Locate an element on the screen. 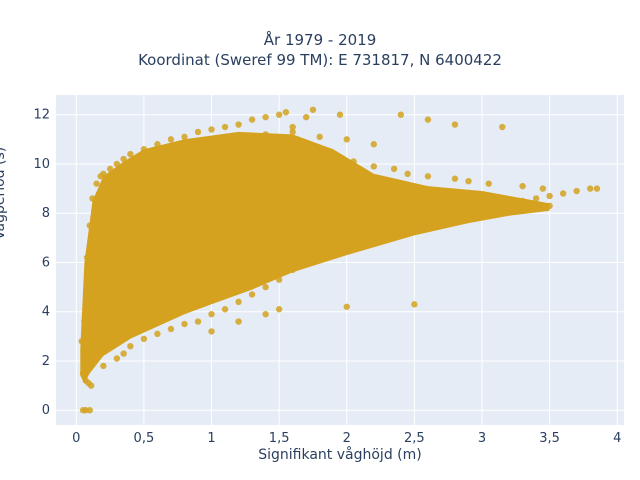  x-tick-label: 0,5 is located at coordinates (144, 438).